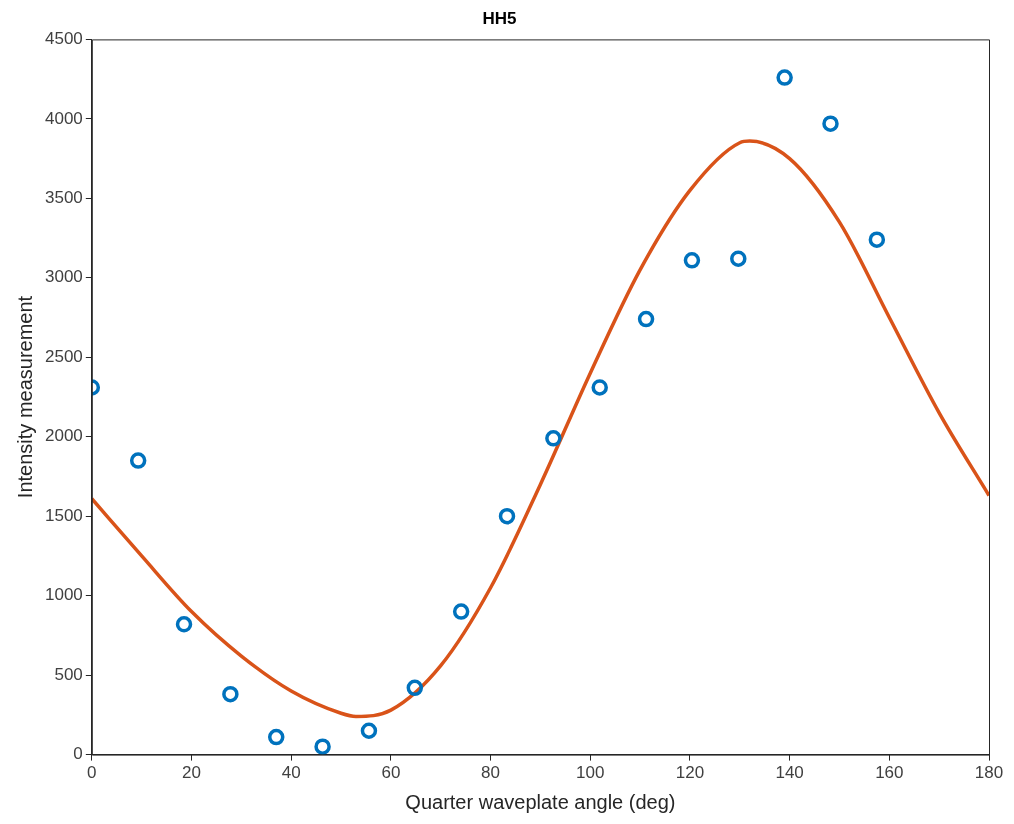  Describe the element at coordinates (92, 773) in the screenshot. I see `x-tick-label: 0` at that location.